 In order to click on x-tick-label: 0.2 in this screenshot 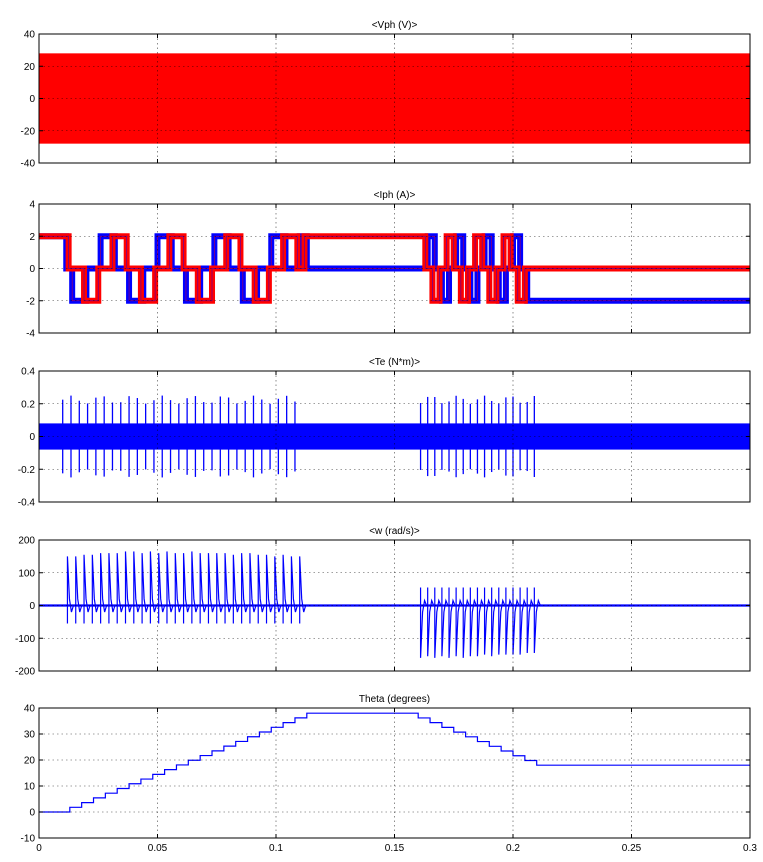, I will do `click(513, 848)`.